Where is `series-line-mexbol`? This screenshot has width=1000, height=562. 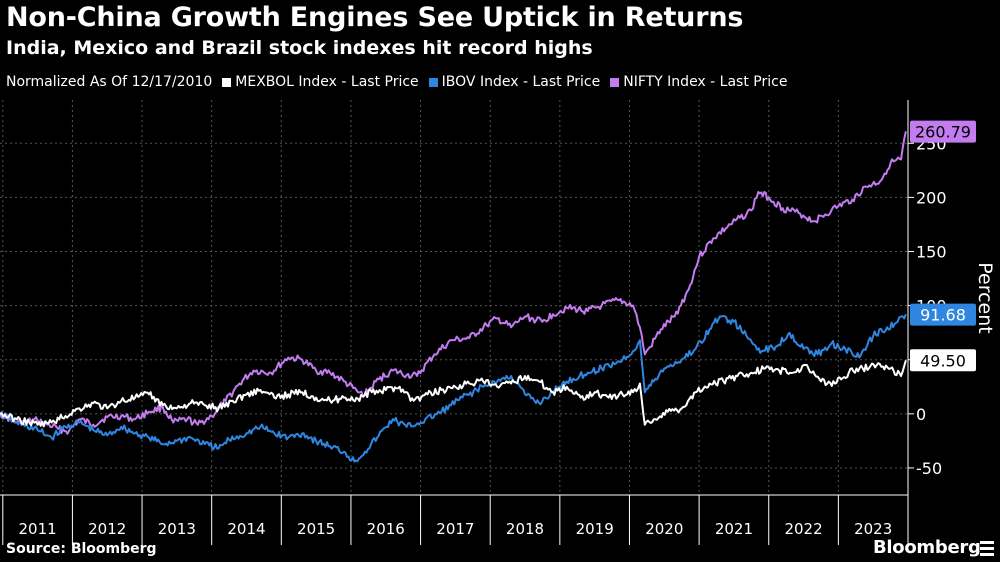 series-line-mexbol is located at coordinates (453, 394).